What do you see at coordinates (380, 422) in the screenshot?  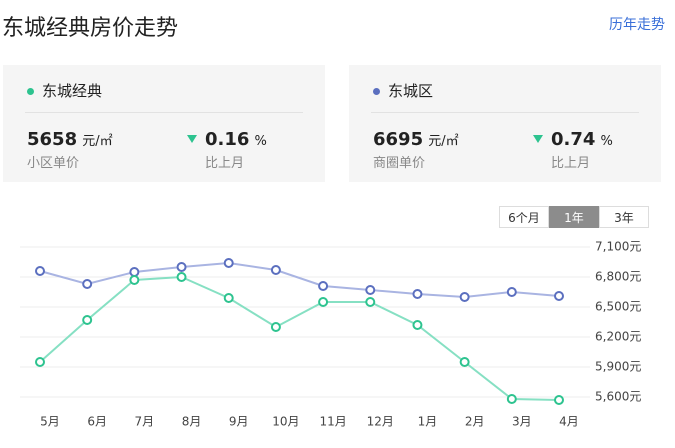 I see `x-tick-label: 12月` at bounding box center [380, 422].